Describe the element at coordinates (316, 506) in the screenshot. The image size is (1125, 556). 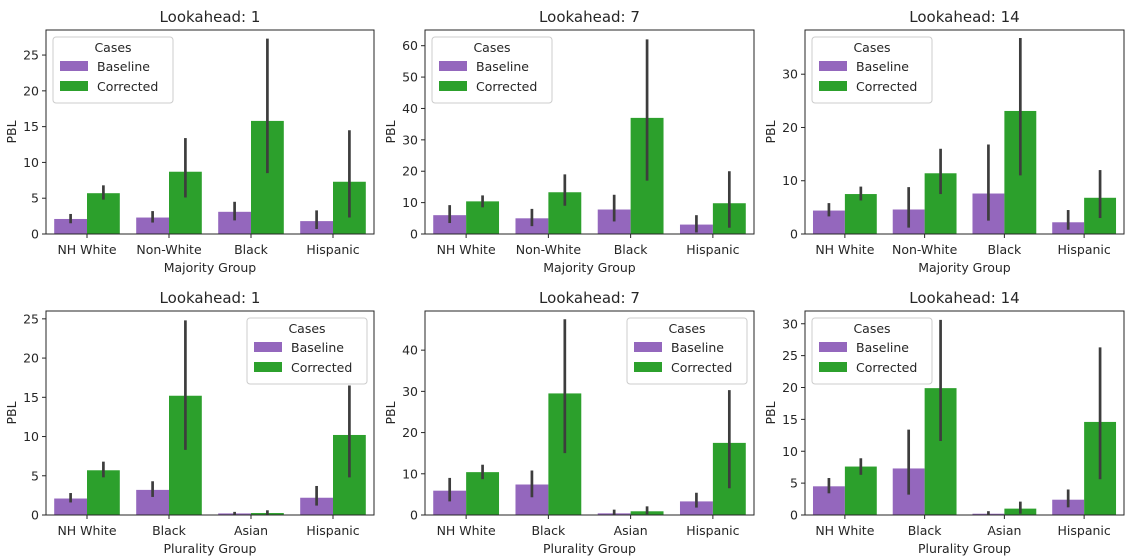
I see `bar-baseline-hispanic` at that location.